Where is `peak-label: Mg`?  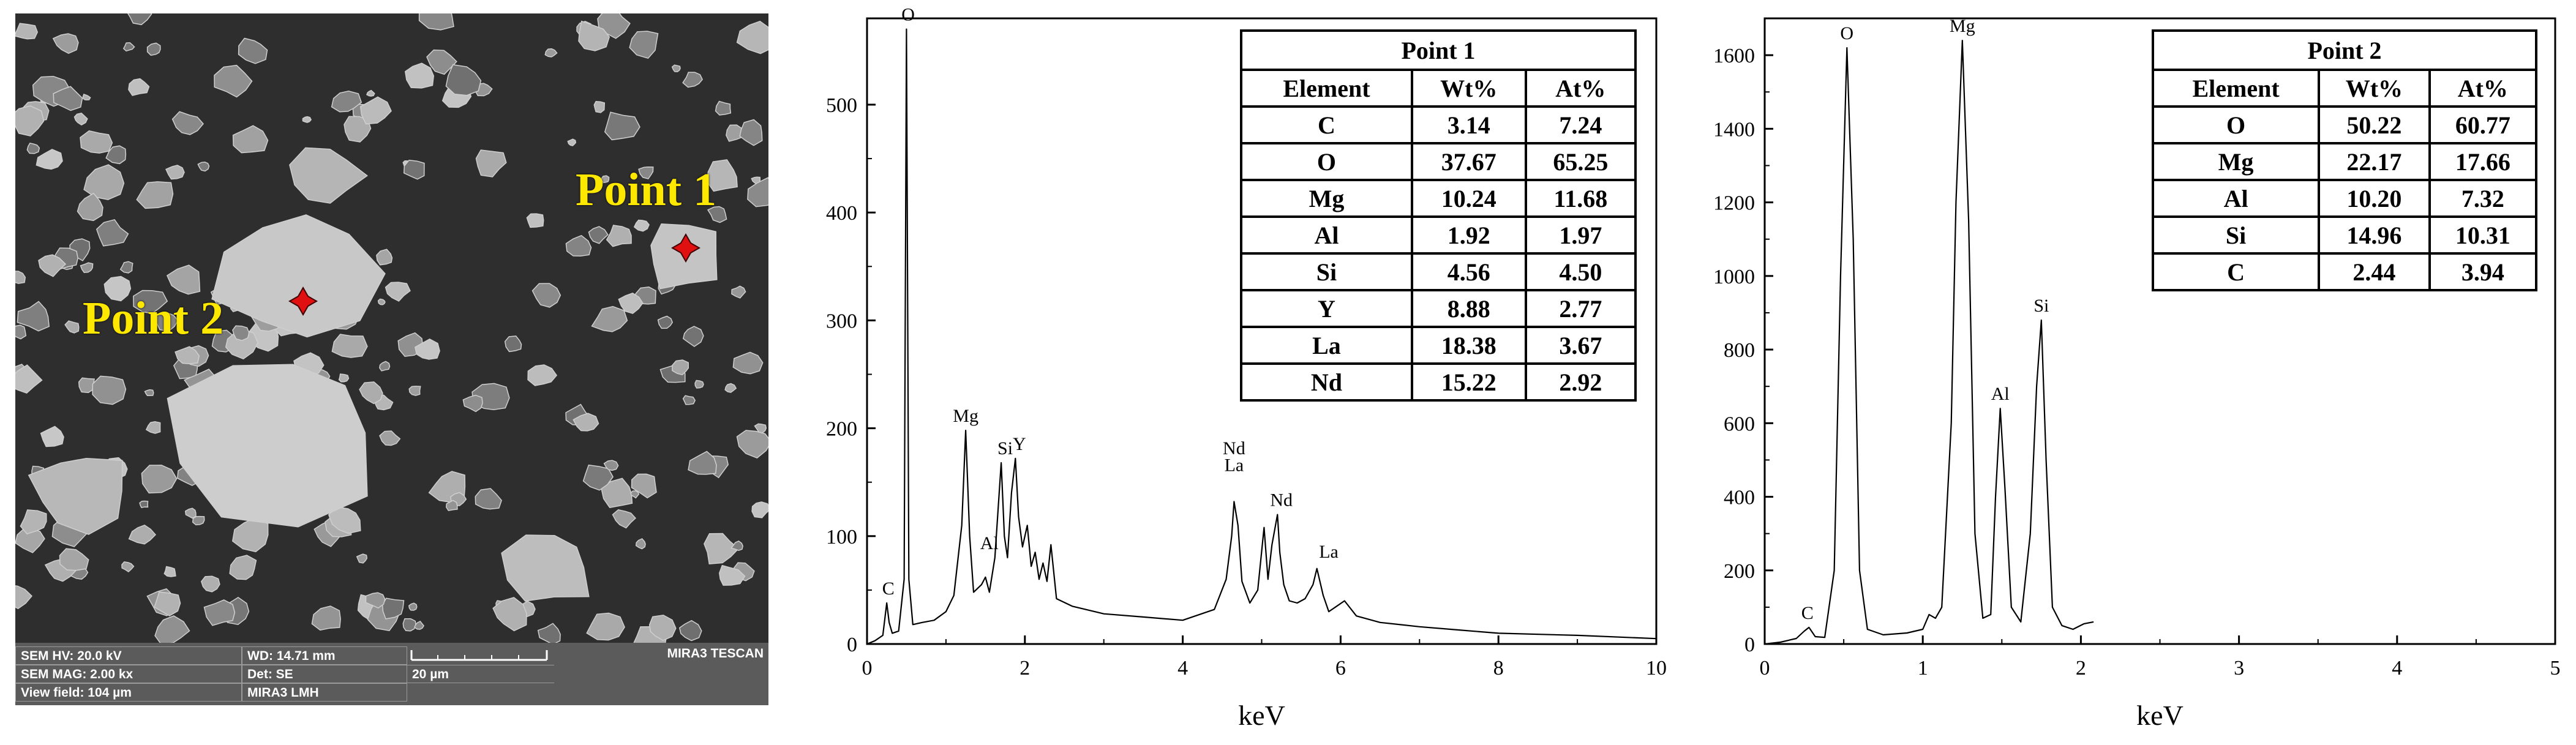 peak-label: Mg is located at coordinates (965, 416).